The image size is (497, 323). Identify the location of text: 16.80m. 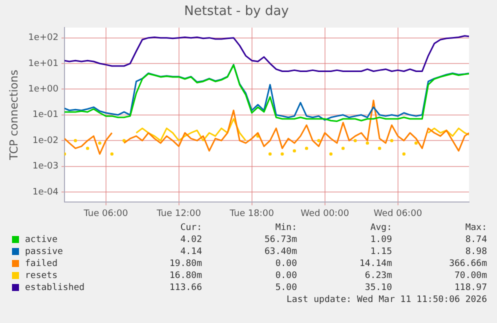
(185, 276).